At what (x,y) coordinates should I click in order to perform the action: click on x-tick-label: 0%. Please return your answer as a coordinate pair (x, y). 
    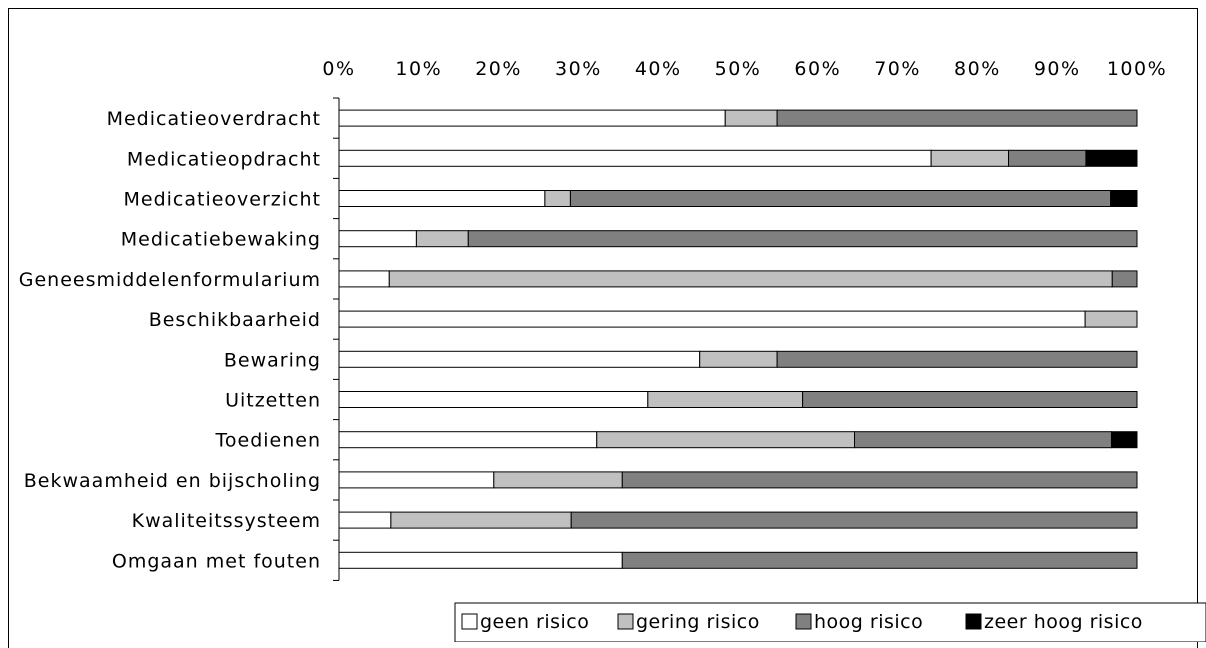
    Looking at the image, I should click on (338, 69).